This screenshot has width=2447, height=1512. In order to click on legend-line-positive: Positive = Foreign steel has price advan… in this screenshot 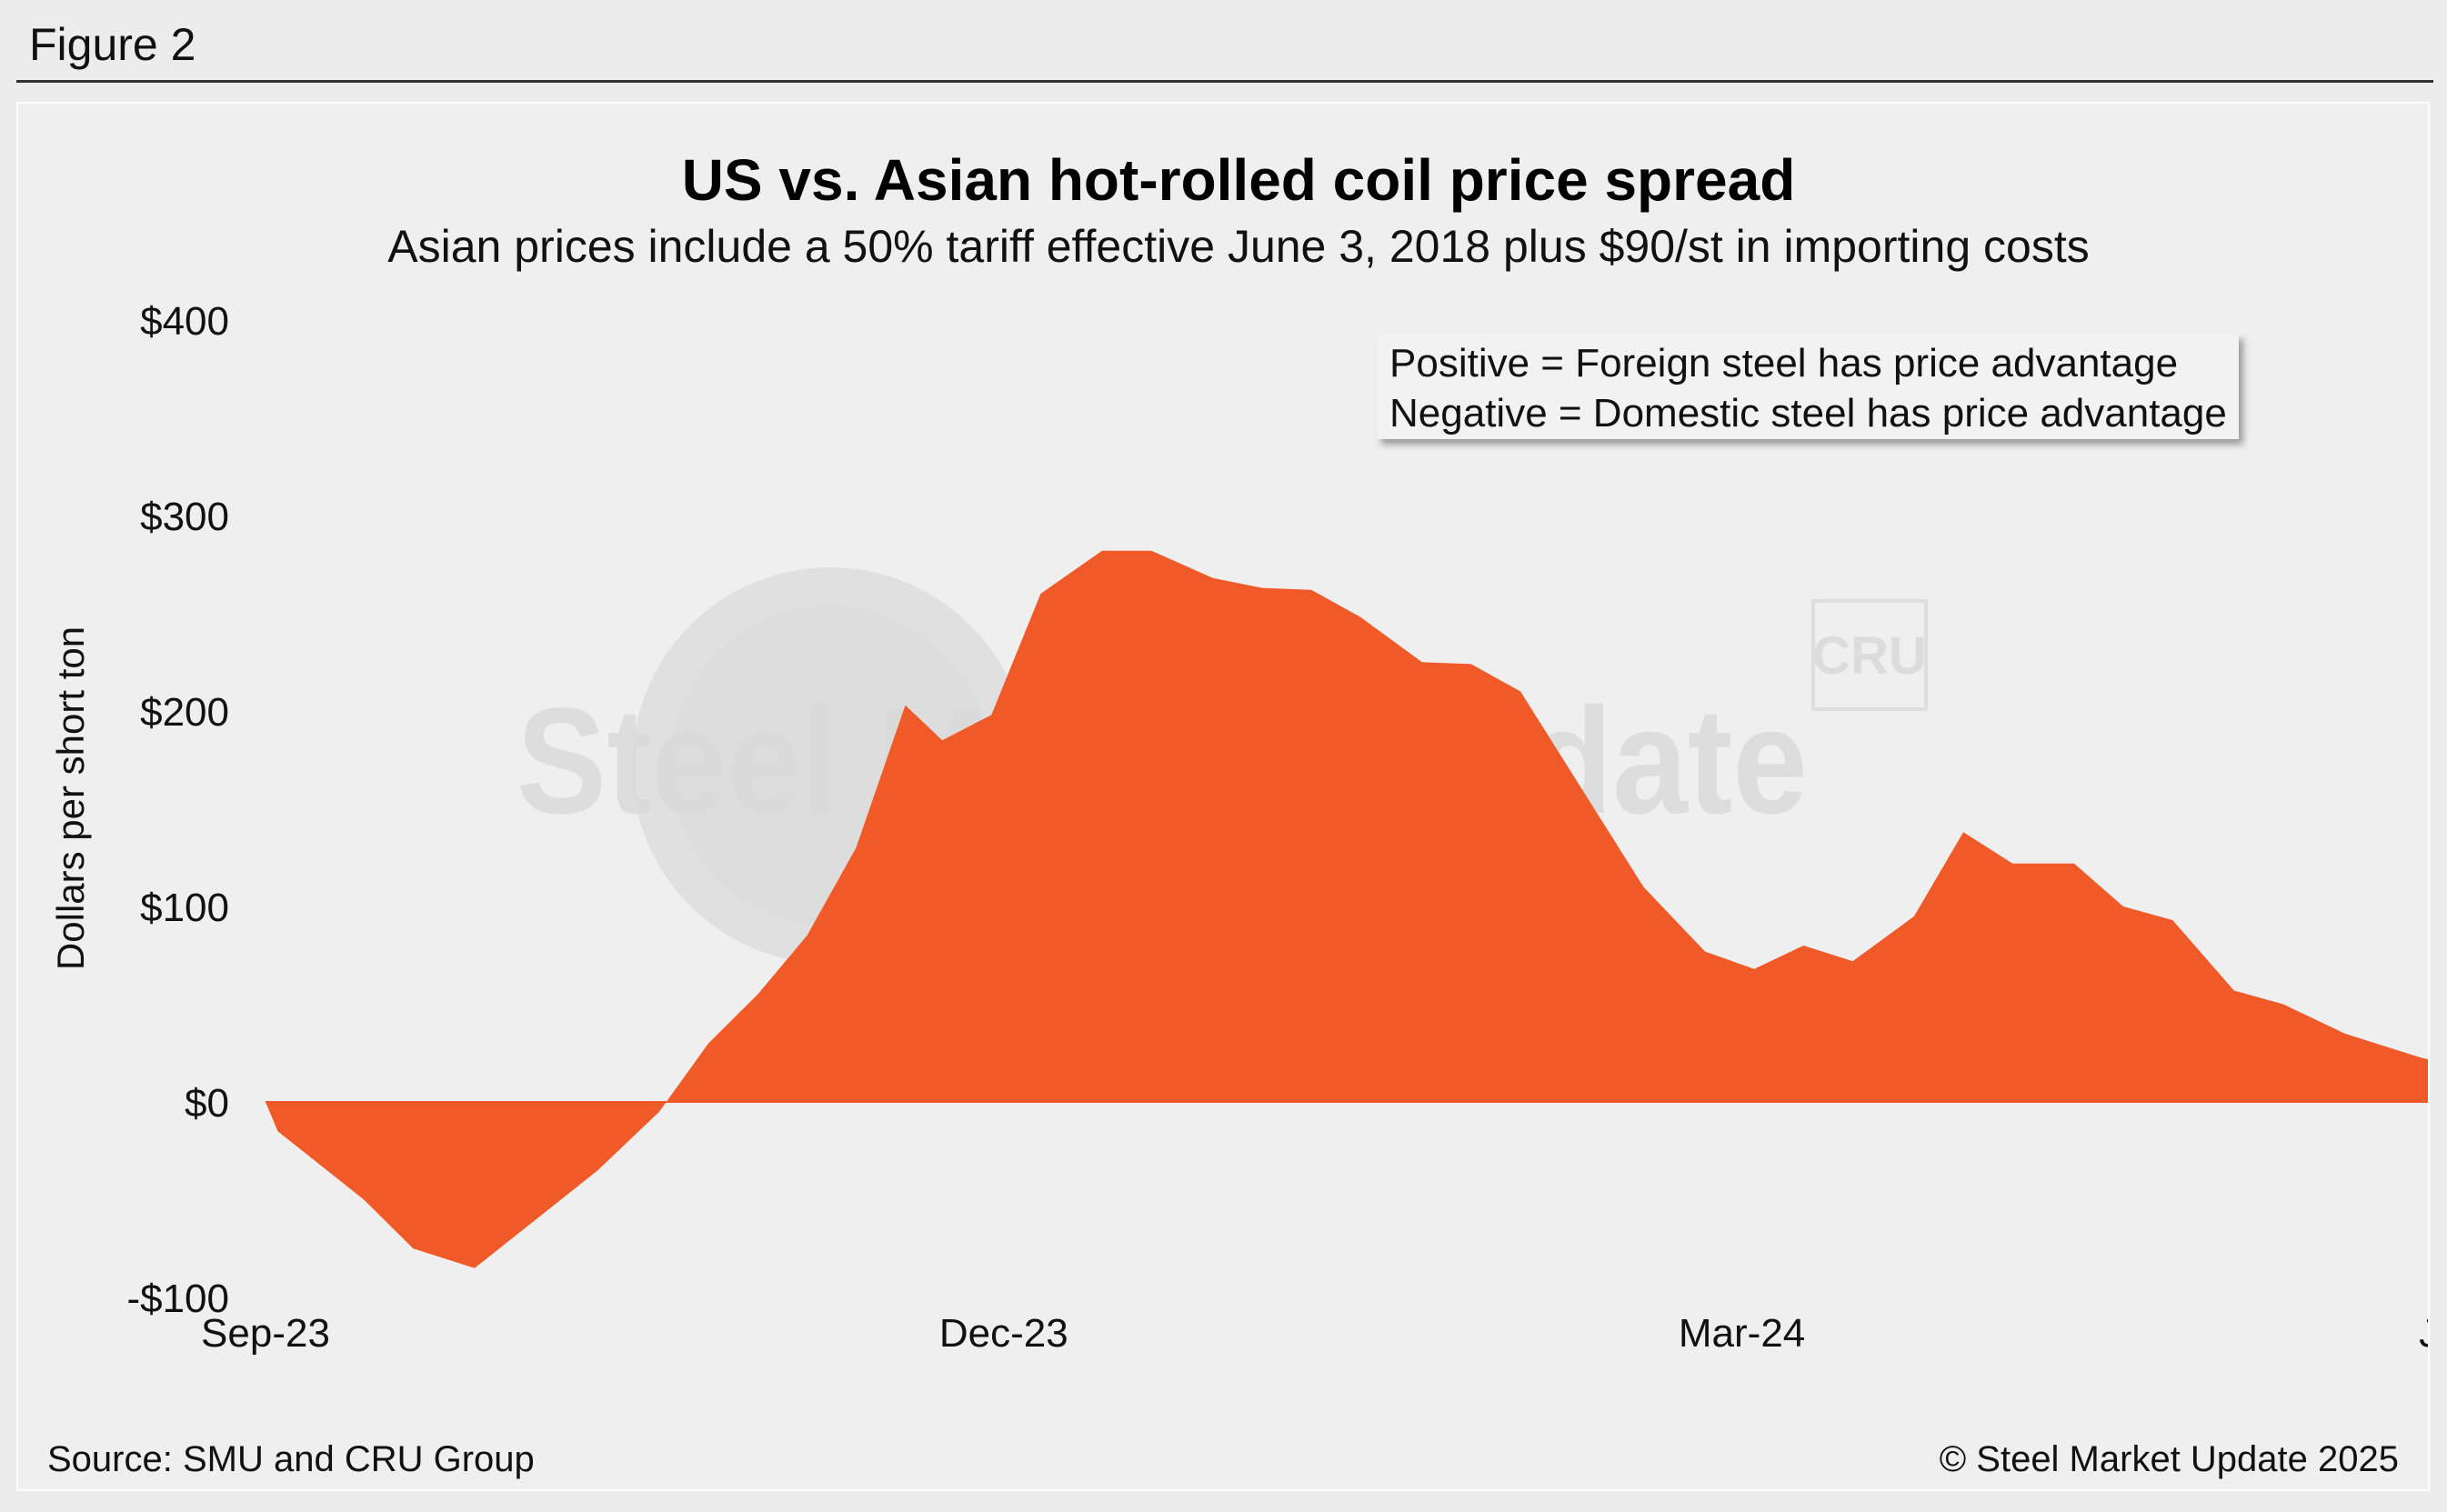, I will do `click(1784, 363)`.